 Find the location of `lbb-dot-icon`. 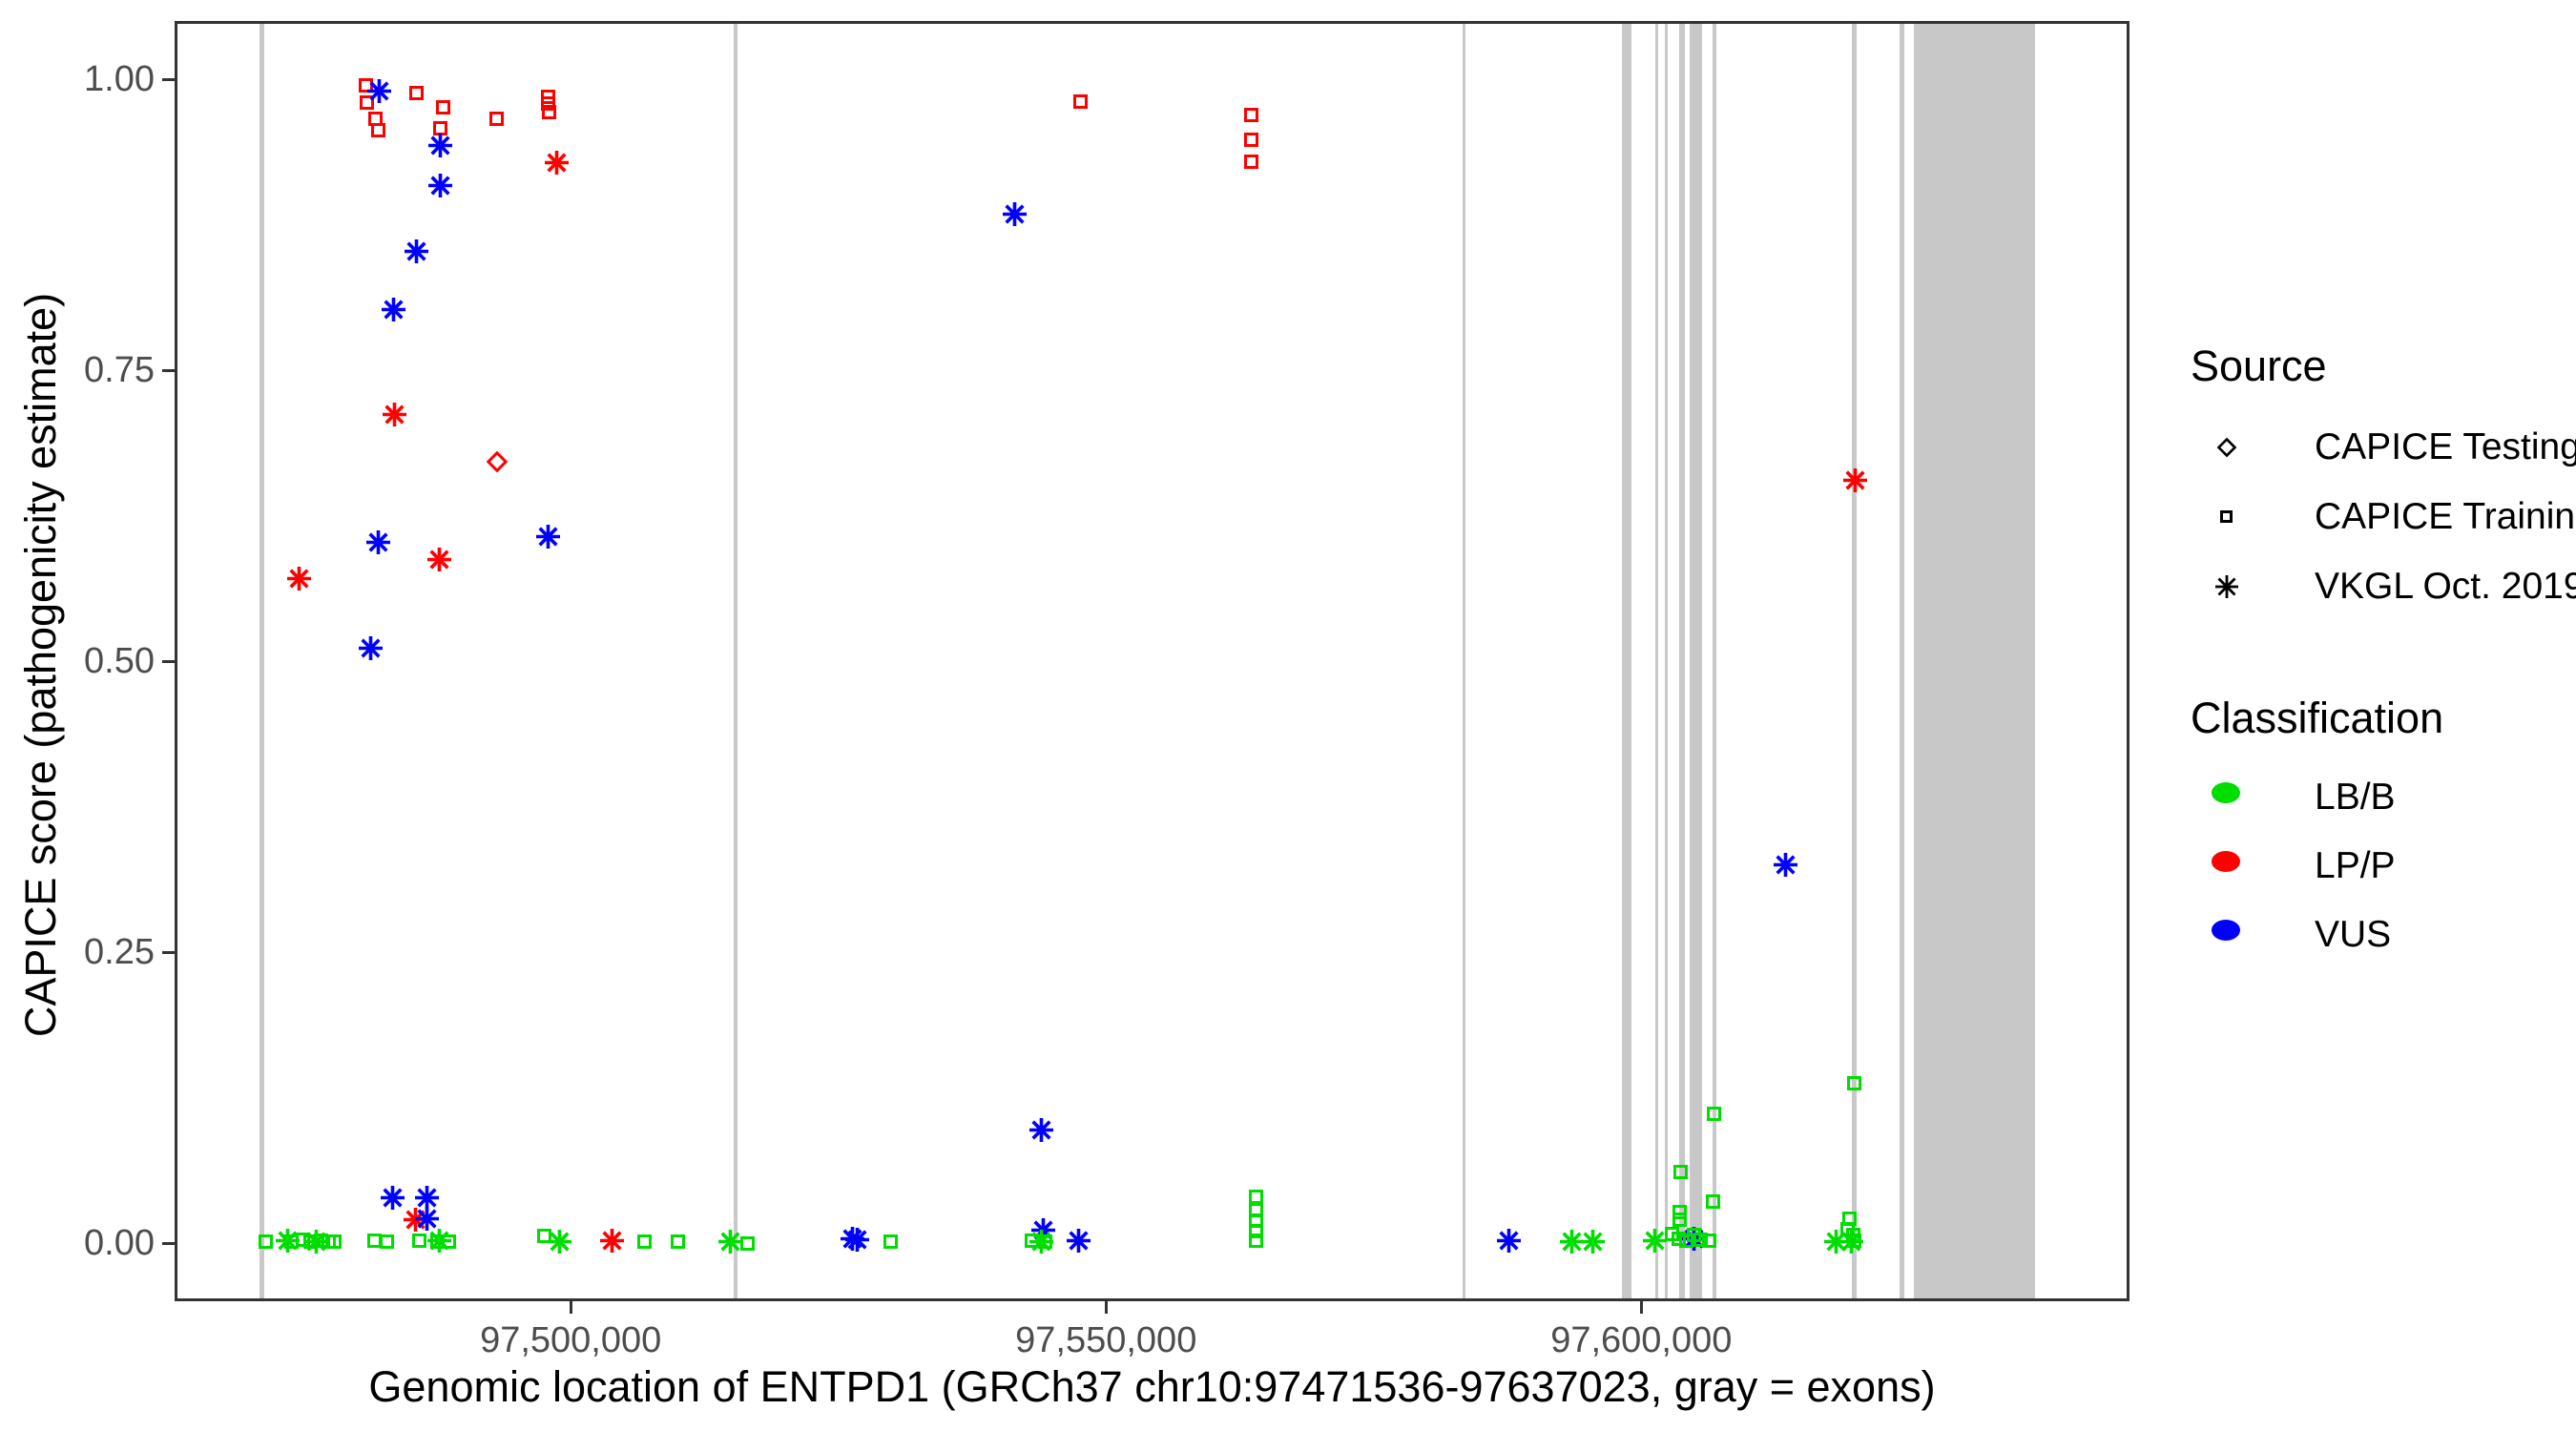

lbb-dot-icon is located at coordinates (2226, 792).